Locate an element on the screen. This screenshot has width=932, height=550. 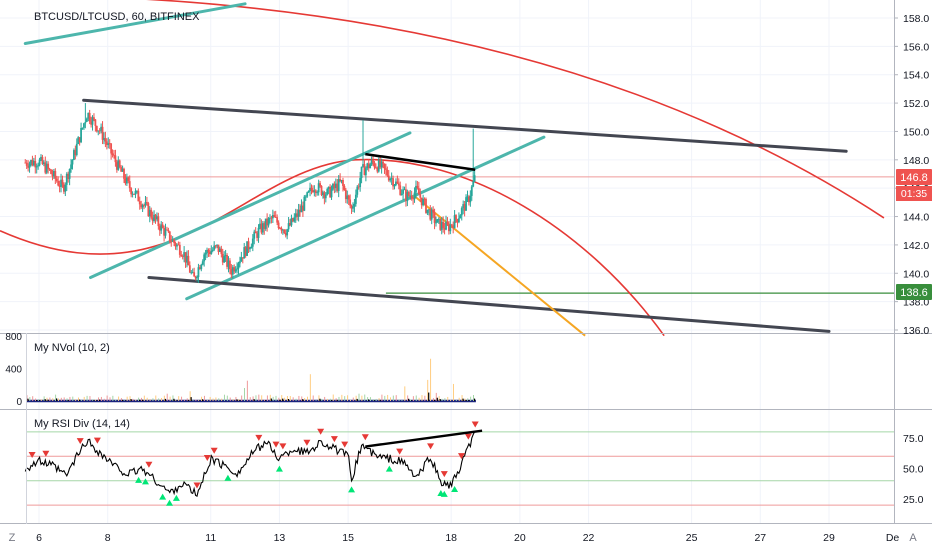
auto-scale-button: A is located at coordinates (913, 538).